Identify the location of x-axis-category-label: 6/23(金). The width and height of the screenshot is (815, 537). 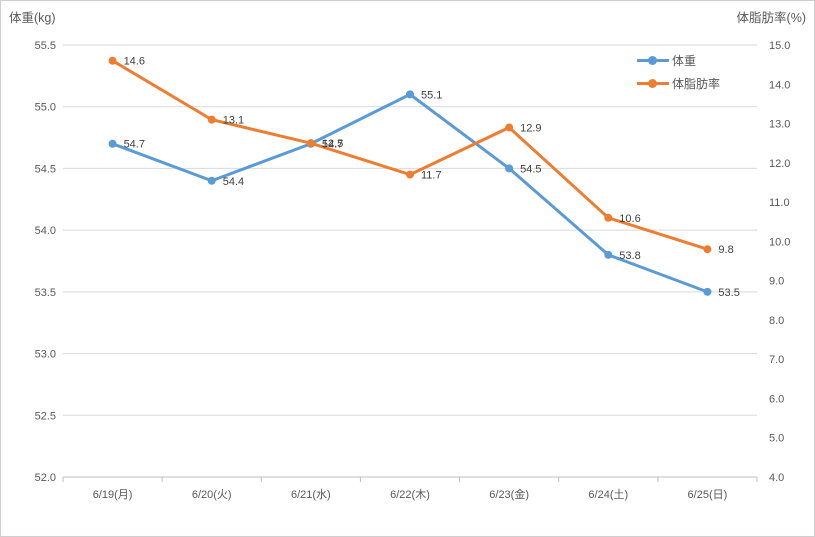
(509, 494).